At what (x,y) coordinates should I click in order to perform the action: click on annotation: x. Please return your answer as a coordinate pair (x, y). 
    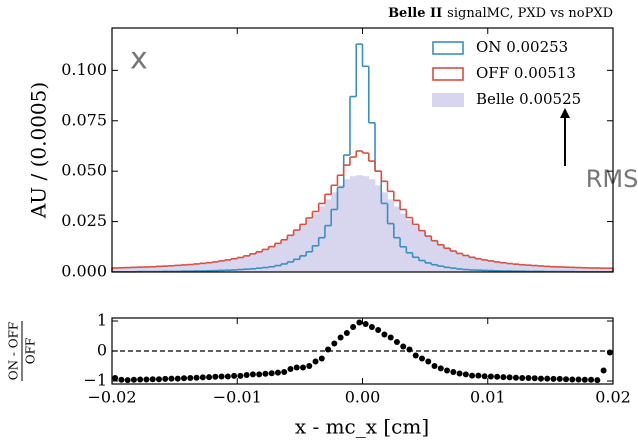
    Looking at the image, I should click on (139, 59).